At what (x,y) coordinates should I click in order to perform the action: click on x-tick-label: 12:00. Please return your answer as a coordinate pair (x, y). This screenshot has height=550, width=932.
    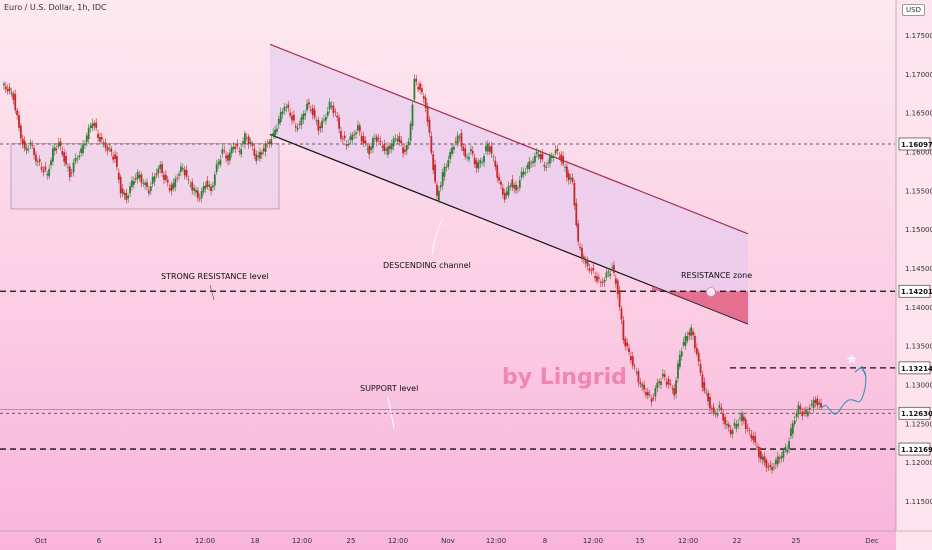
    Looking at the image, I should click on (205, 541).